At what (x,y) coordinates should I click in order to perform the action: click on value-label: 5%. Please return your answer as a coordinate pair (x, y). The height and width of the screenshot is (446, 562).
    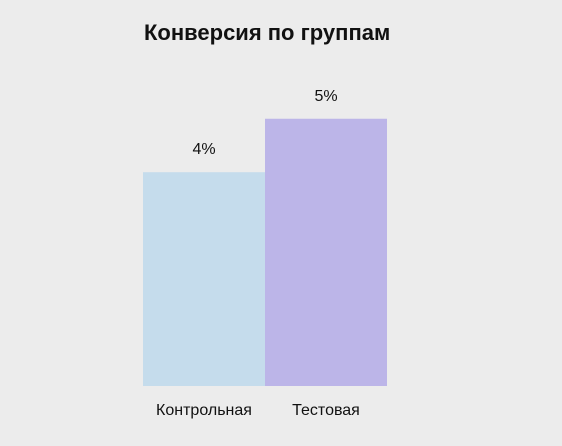
    Looking at the image, I should click on (325, 96).